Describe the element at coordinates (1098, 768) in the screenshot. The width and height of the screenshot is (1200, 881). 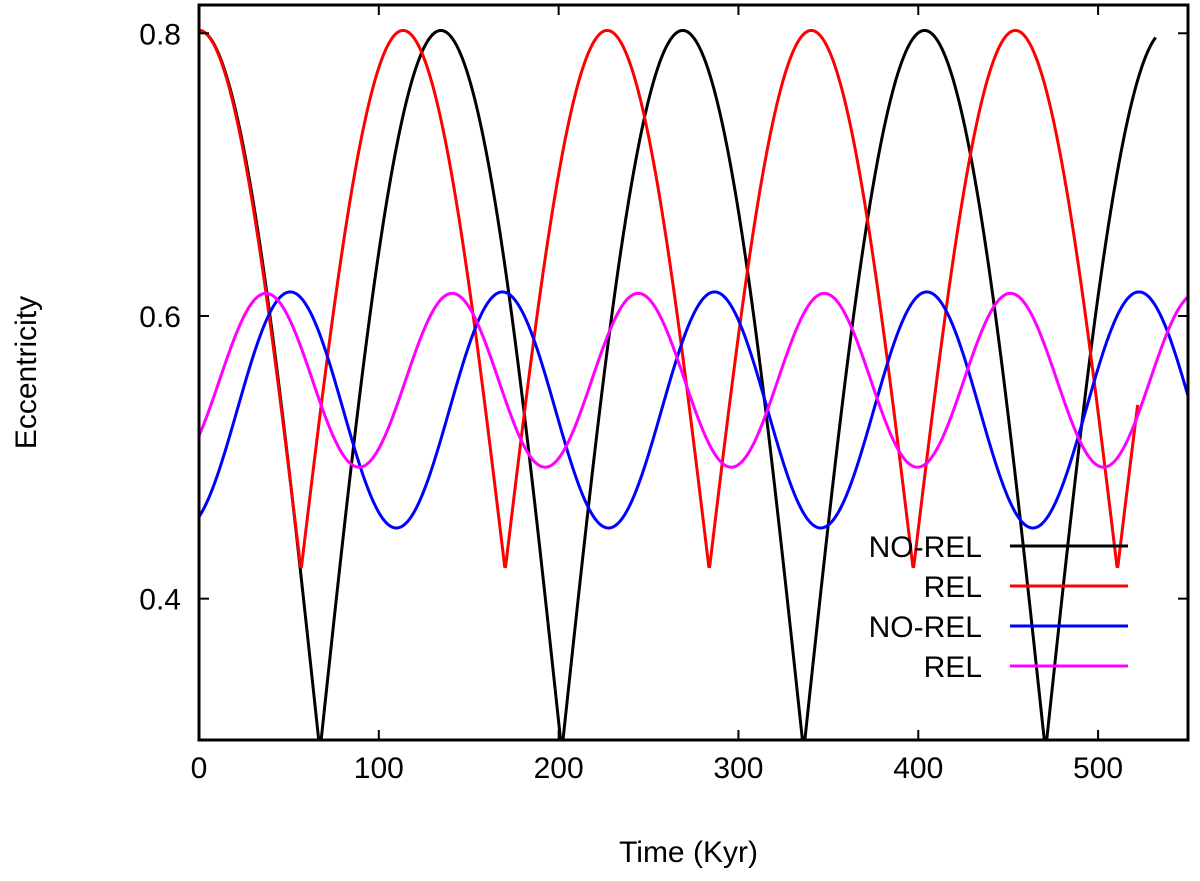
I see `x-tick-label: 500` at that location.